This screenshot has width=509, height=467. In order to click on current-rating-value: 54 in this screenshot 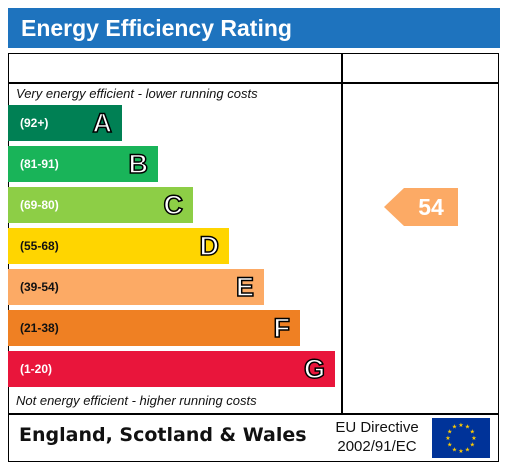, I will do `click(431, 207)`.